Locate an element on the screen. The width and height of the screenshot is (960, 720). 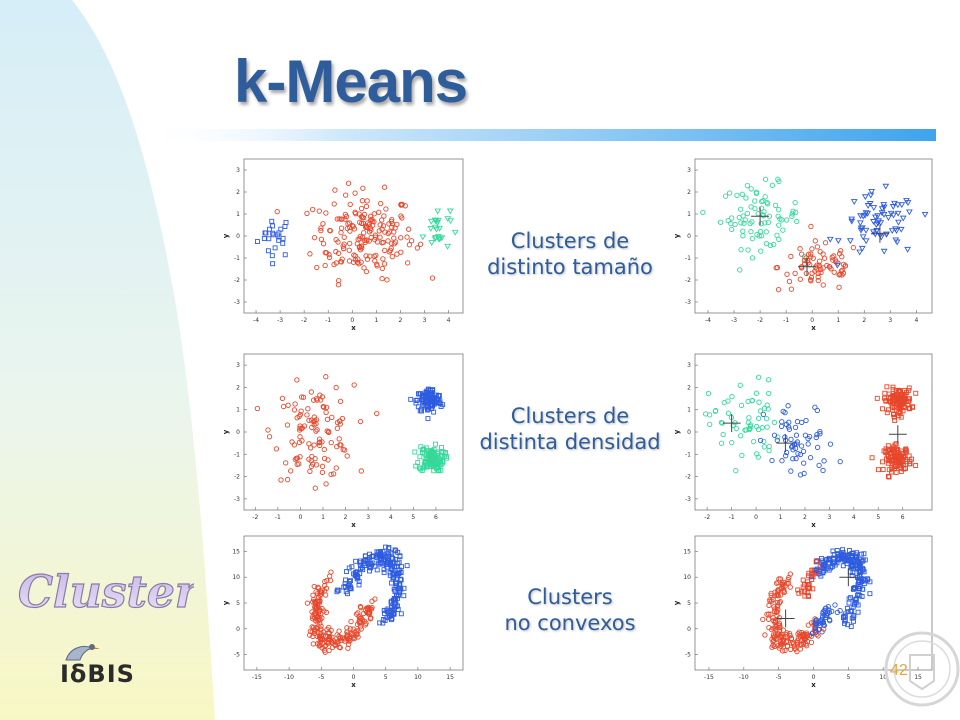
y-tick-label: 2 is located at coordinates (689, 387).